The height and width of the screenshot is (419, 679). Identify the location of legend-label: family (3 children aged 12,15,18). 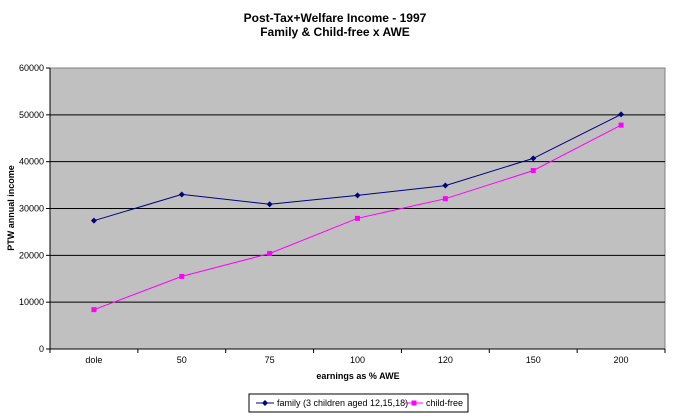
(342, 403).